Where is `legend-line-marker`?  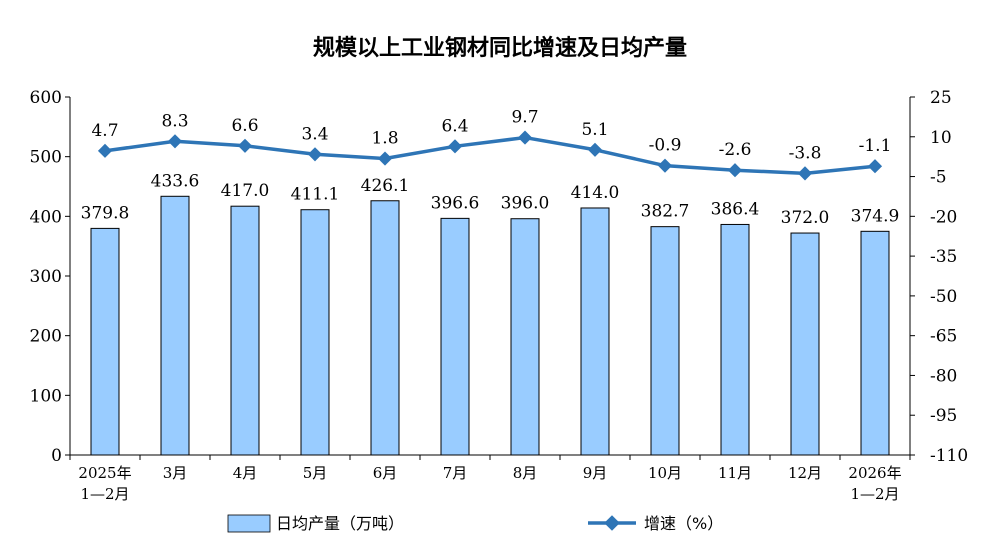 legend-line-marker is located at coordinates (612, 523).